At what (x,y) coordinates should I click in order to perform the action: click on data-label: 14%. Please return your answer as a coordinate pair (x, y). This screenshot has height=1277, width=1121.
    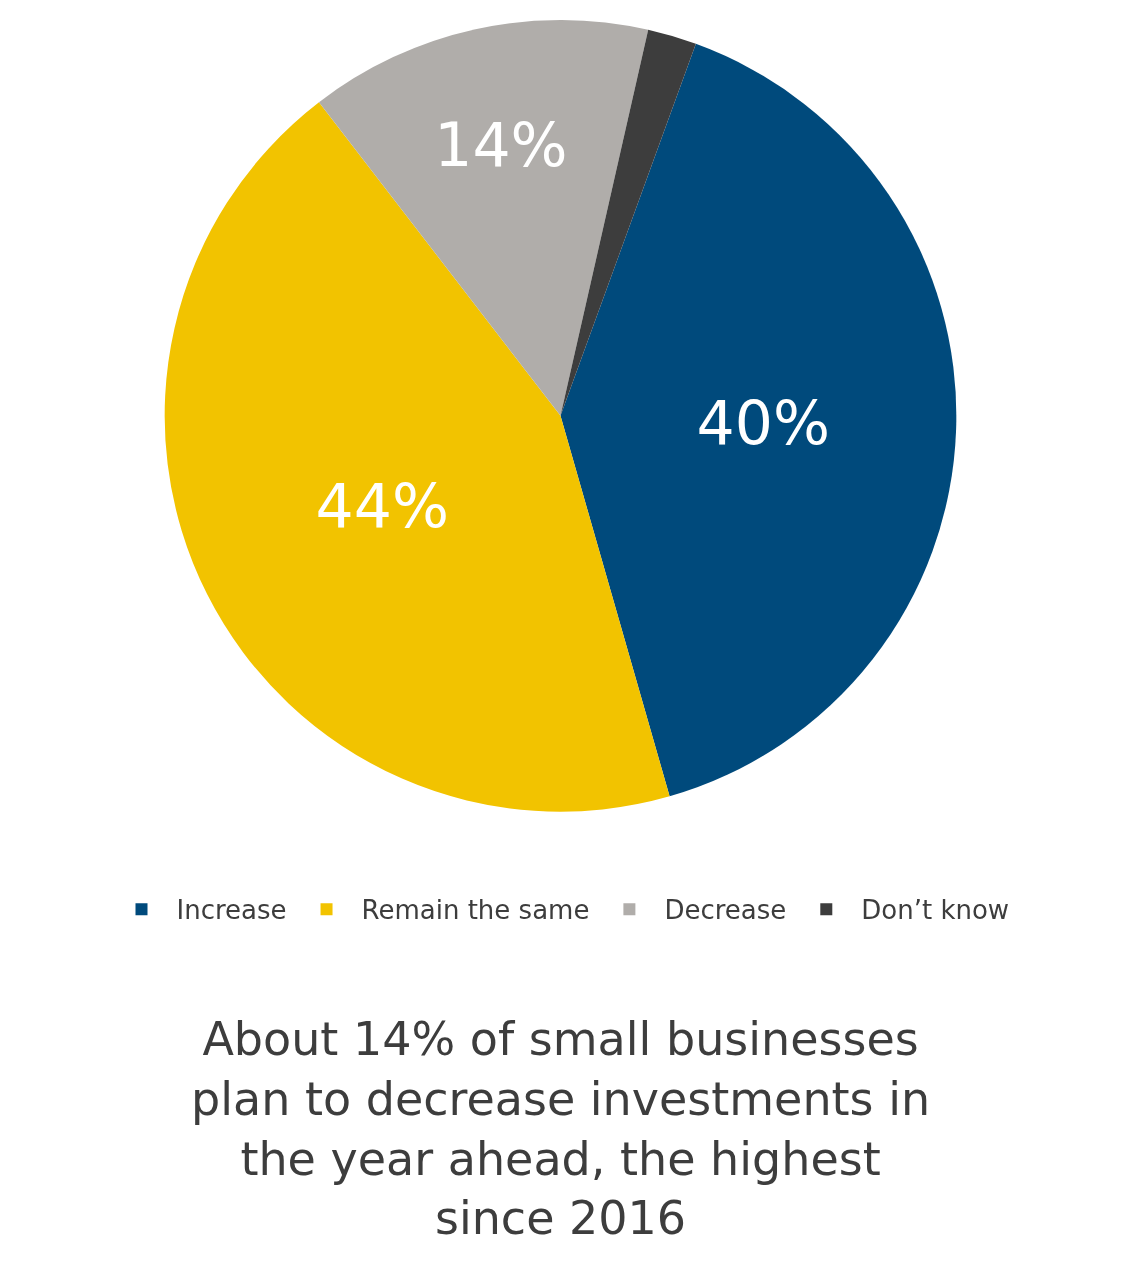
    Looking at the image, I should click on (501, 144).